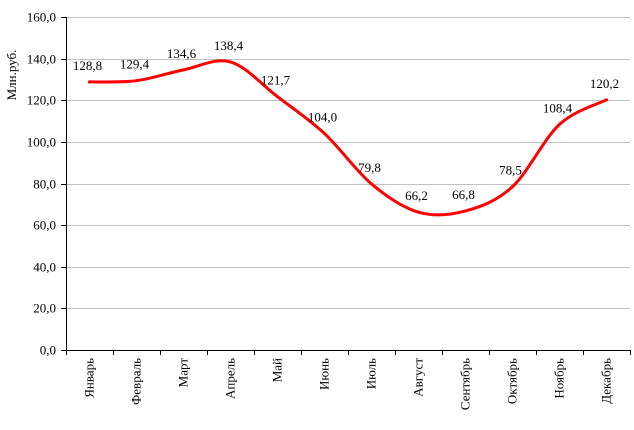  I want to click on y-tick-labels: 0,0 20,0 40,0 60,0 80,0 100,0 120,0 140,0 160,0, so click(41, 184).